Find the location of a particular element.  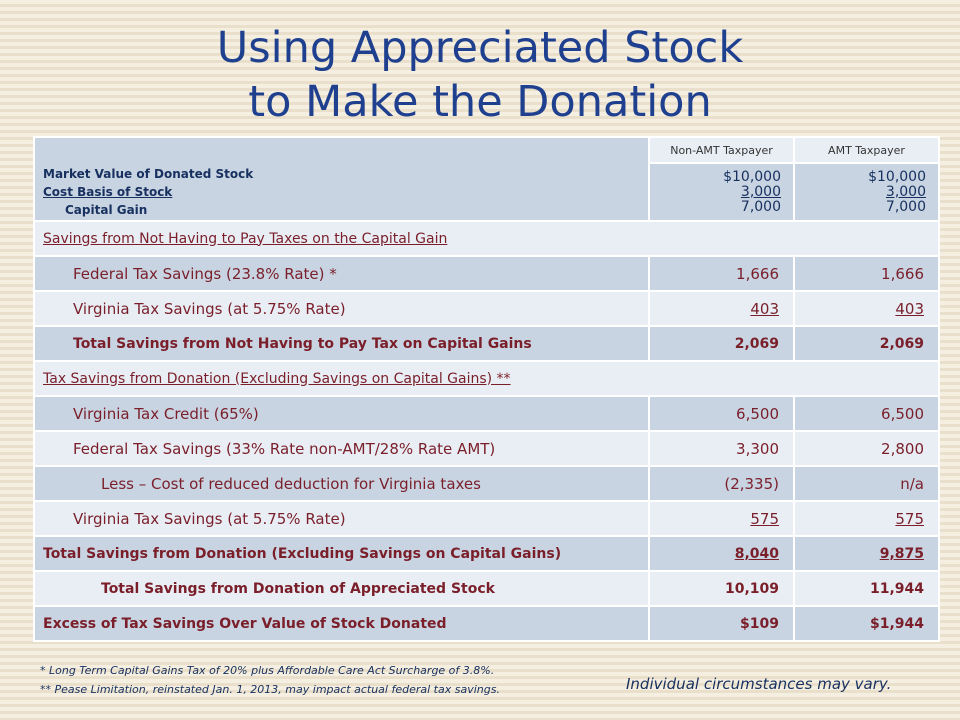

row-value-amt: 2,069 is located at coordinates (866, 343).